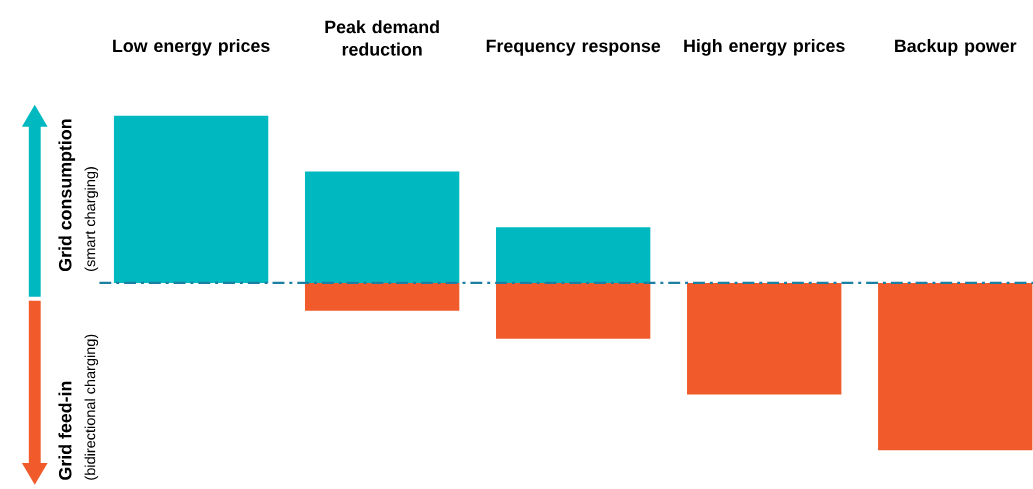 The image size is (1033, 489). Describe the element at coordinates (382, 38) in the screenshot. I see `x-tick-label: Peak demand reduction` at that location.